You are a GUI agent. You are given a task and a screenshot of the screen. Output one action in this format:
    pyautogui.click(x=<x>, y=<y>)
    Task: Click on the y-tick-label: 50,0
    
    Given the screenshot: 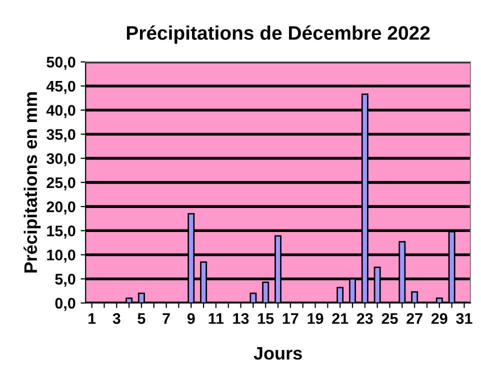 What is the action you would take?
    pyautogui.click(x=61, y=63)
    